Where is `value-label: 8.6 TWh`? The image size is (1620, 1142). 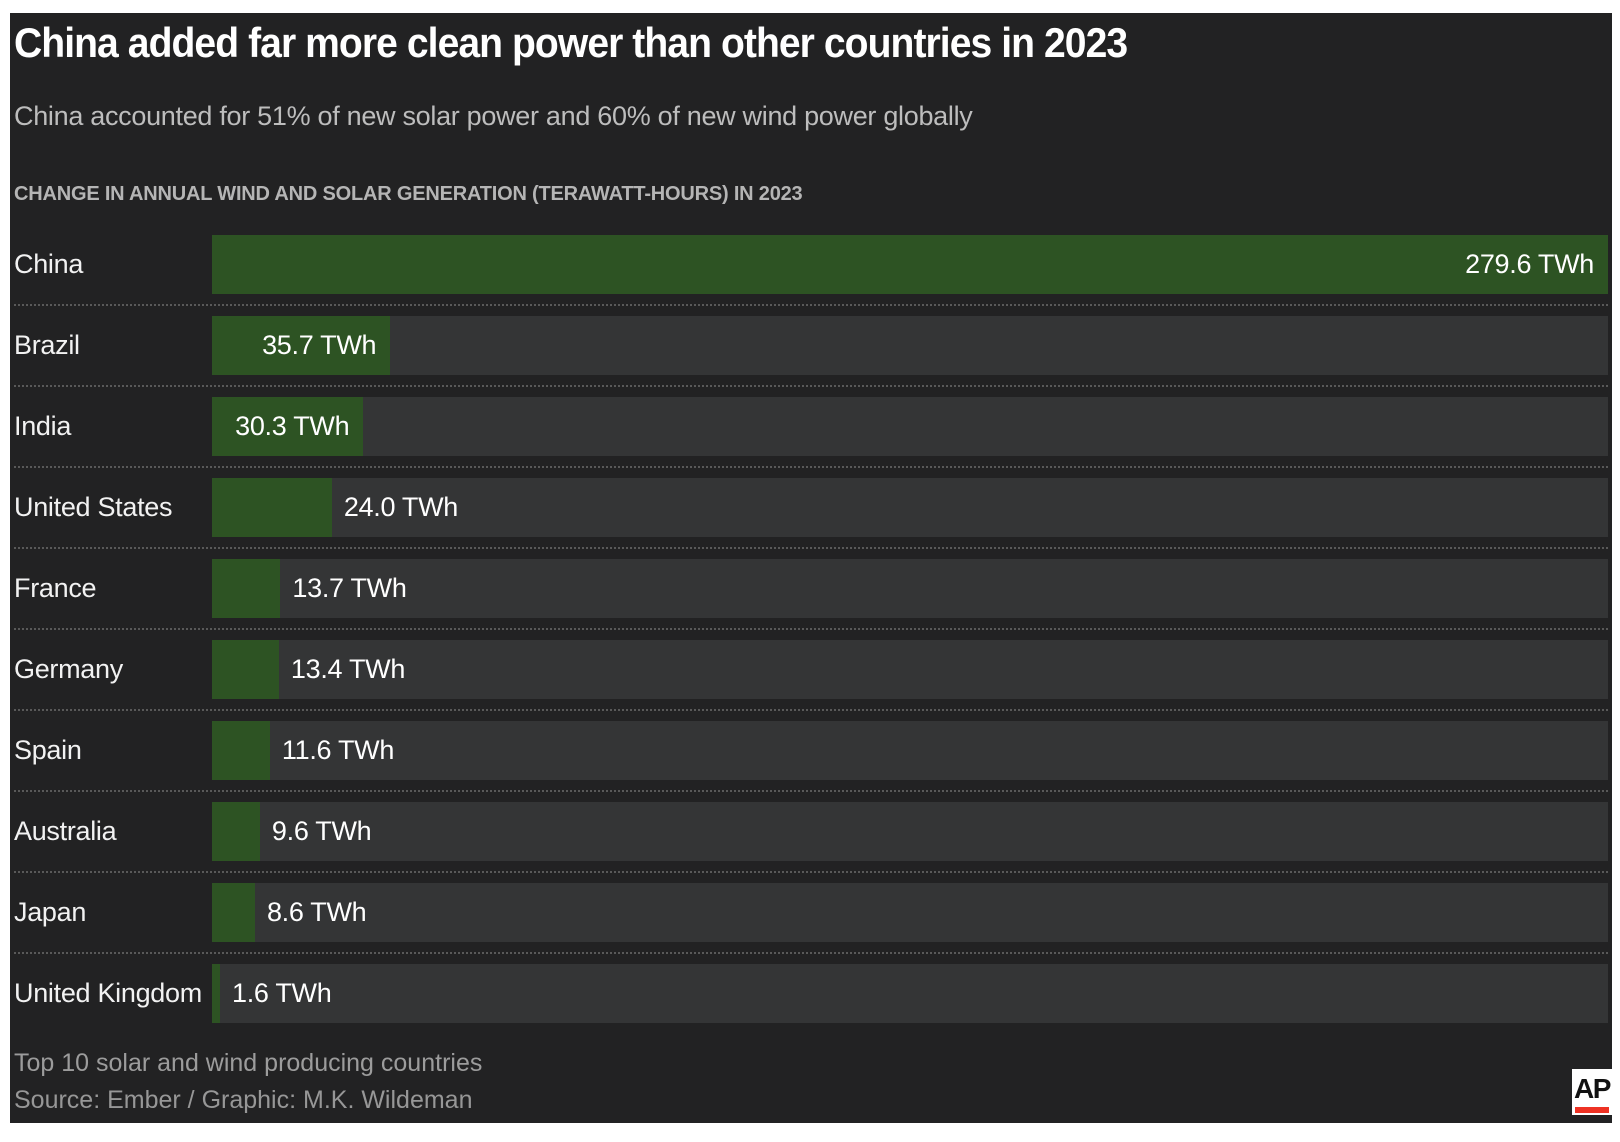
value-label: 8.6 TWh is located at coordinates (316, 912).